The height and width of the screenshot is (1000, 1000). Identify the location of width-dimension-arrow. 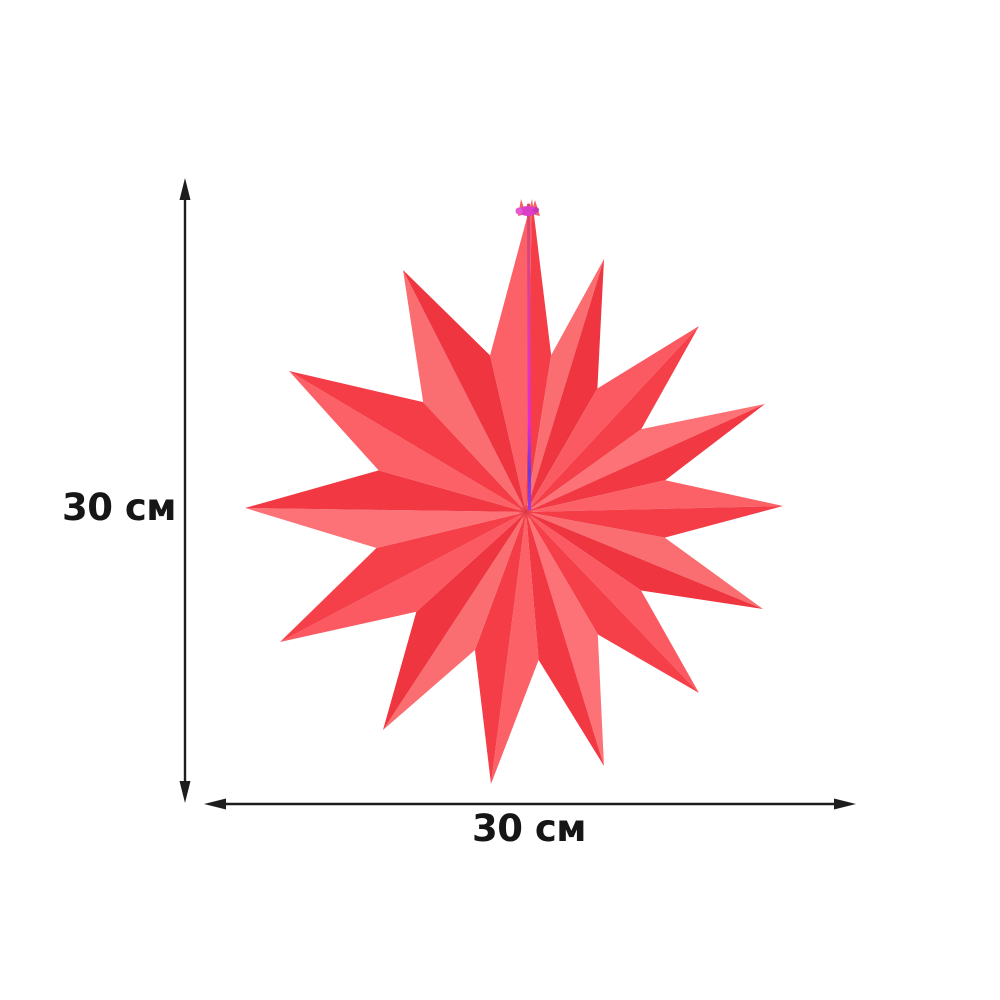
(530, 804).